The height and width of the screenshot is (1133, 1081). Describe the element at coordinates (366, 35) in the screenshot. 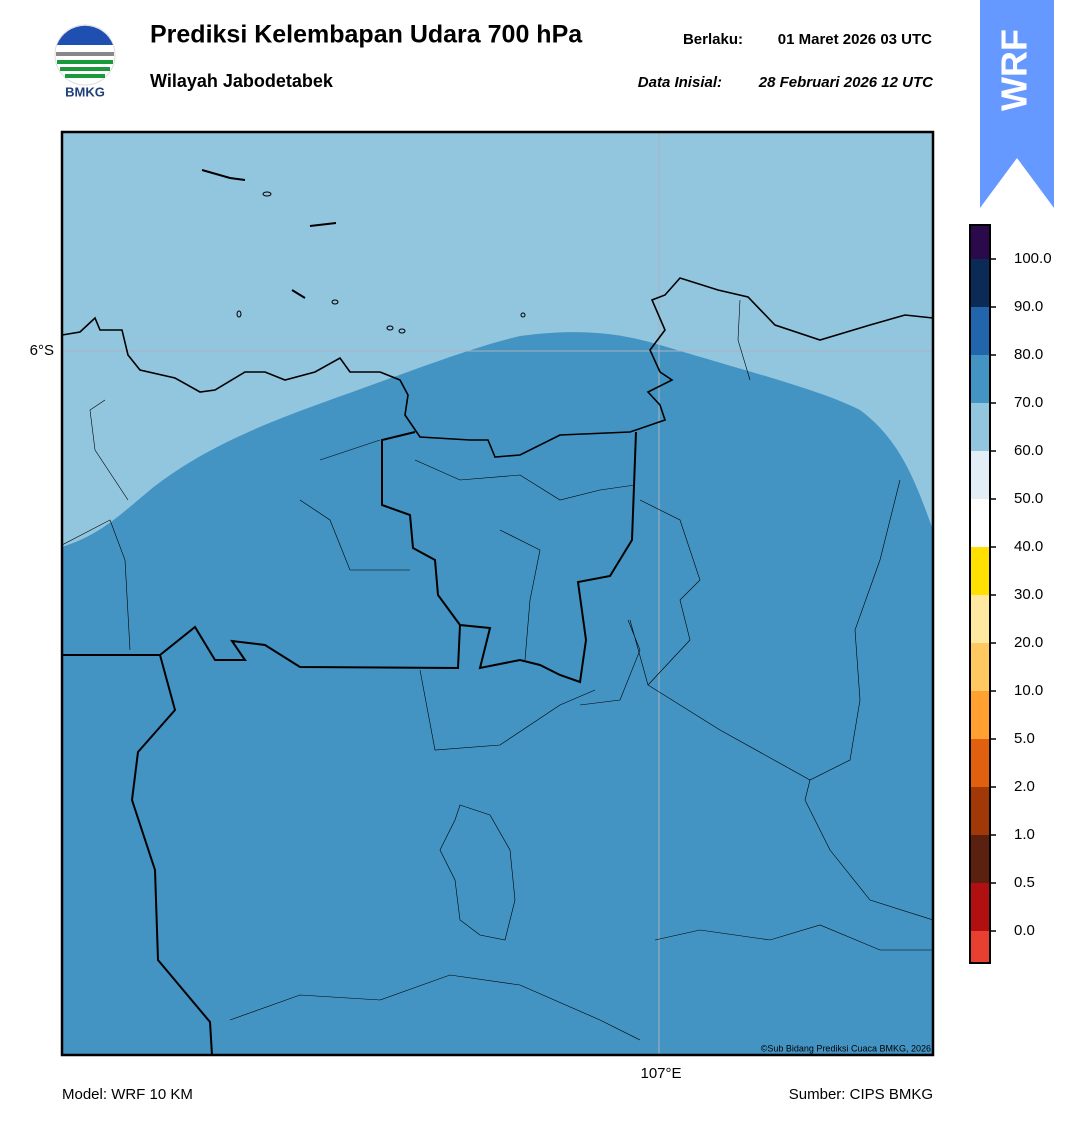

I see `title: Prediksi Kelembapan Udara 700 hPa` at that location.